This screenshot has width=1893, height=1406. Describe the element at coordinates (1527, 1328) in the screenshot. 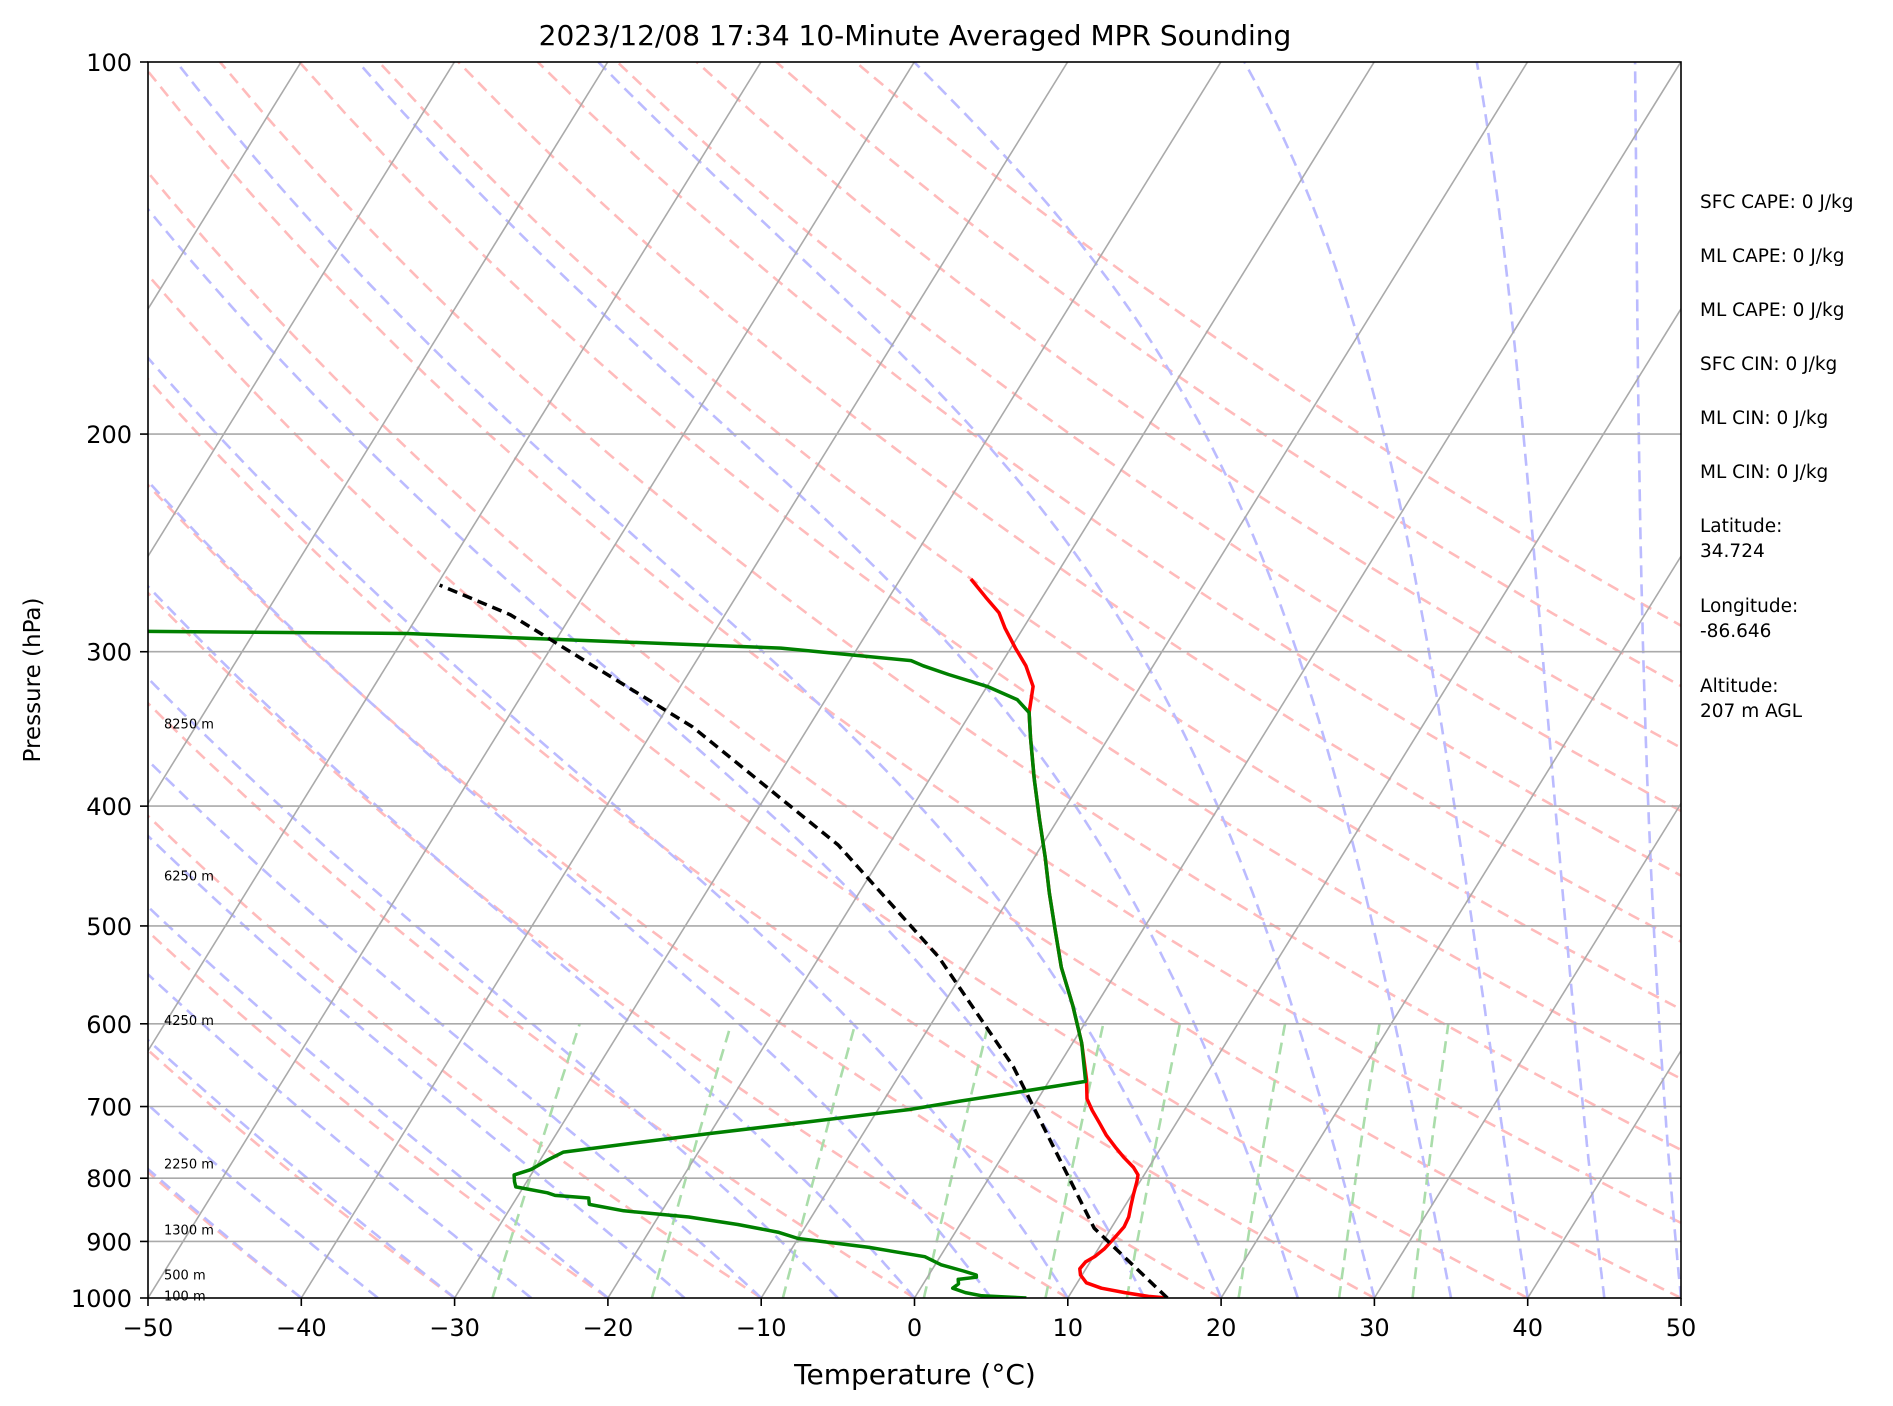

I see `x-tick-label: 40` at that location.